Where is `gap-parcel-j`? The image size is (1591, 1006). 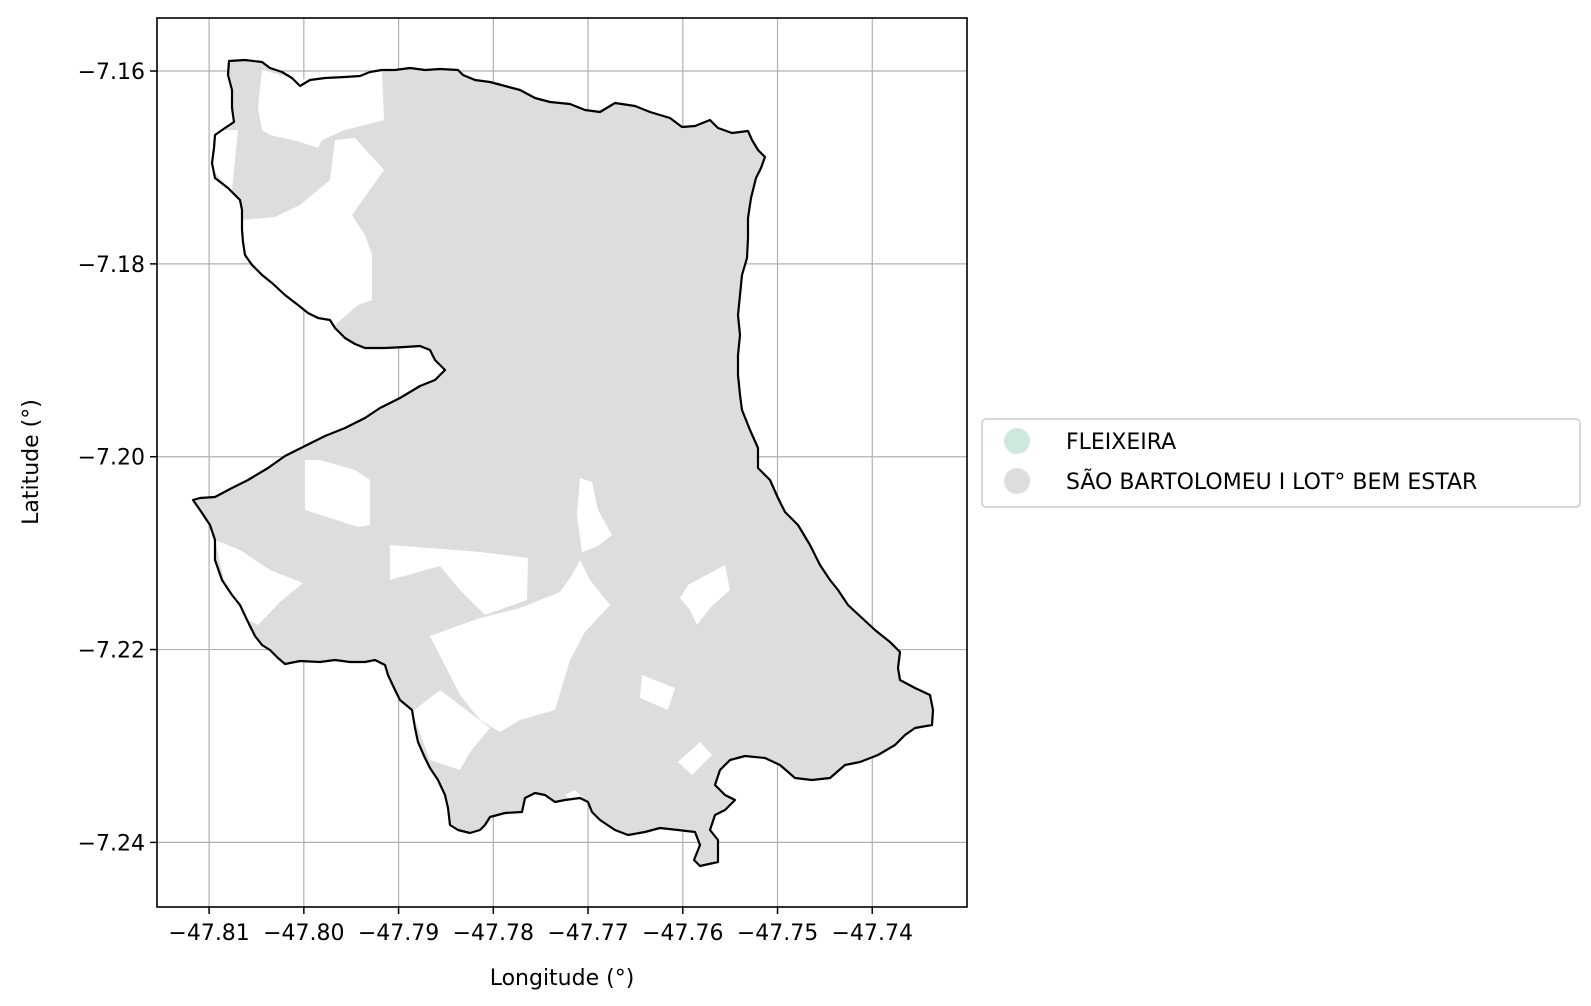
gap-parcel-j is located at coordinates (575, 797).